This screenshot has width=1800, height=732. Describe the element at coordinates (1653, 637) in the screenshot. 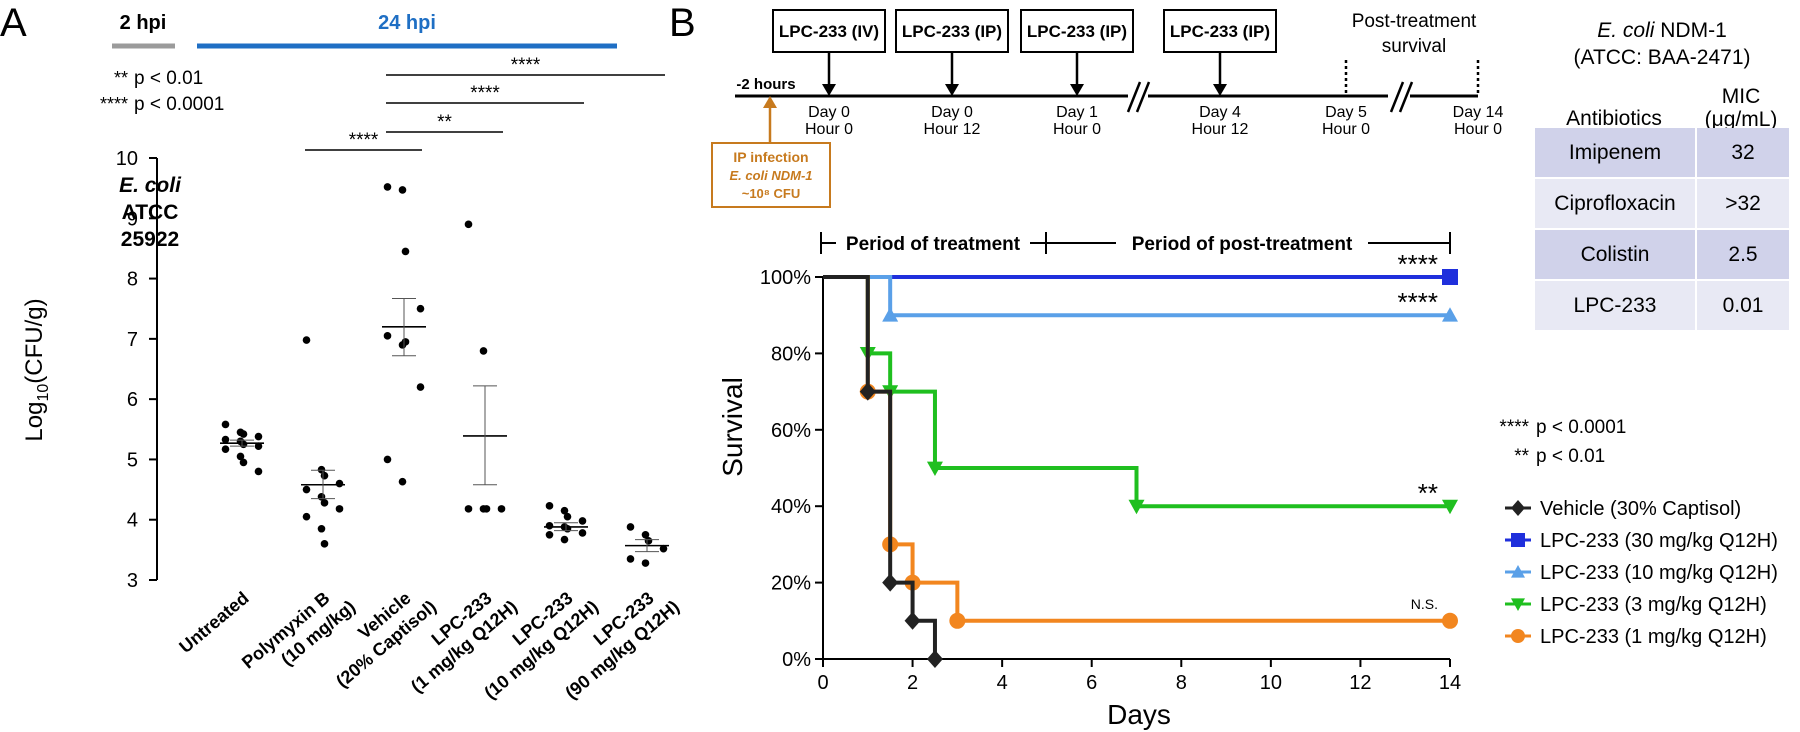

I see `legend-label: LPC-233 (1 mg/kg Q12H)` at that location.